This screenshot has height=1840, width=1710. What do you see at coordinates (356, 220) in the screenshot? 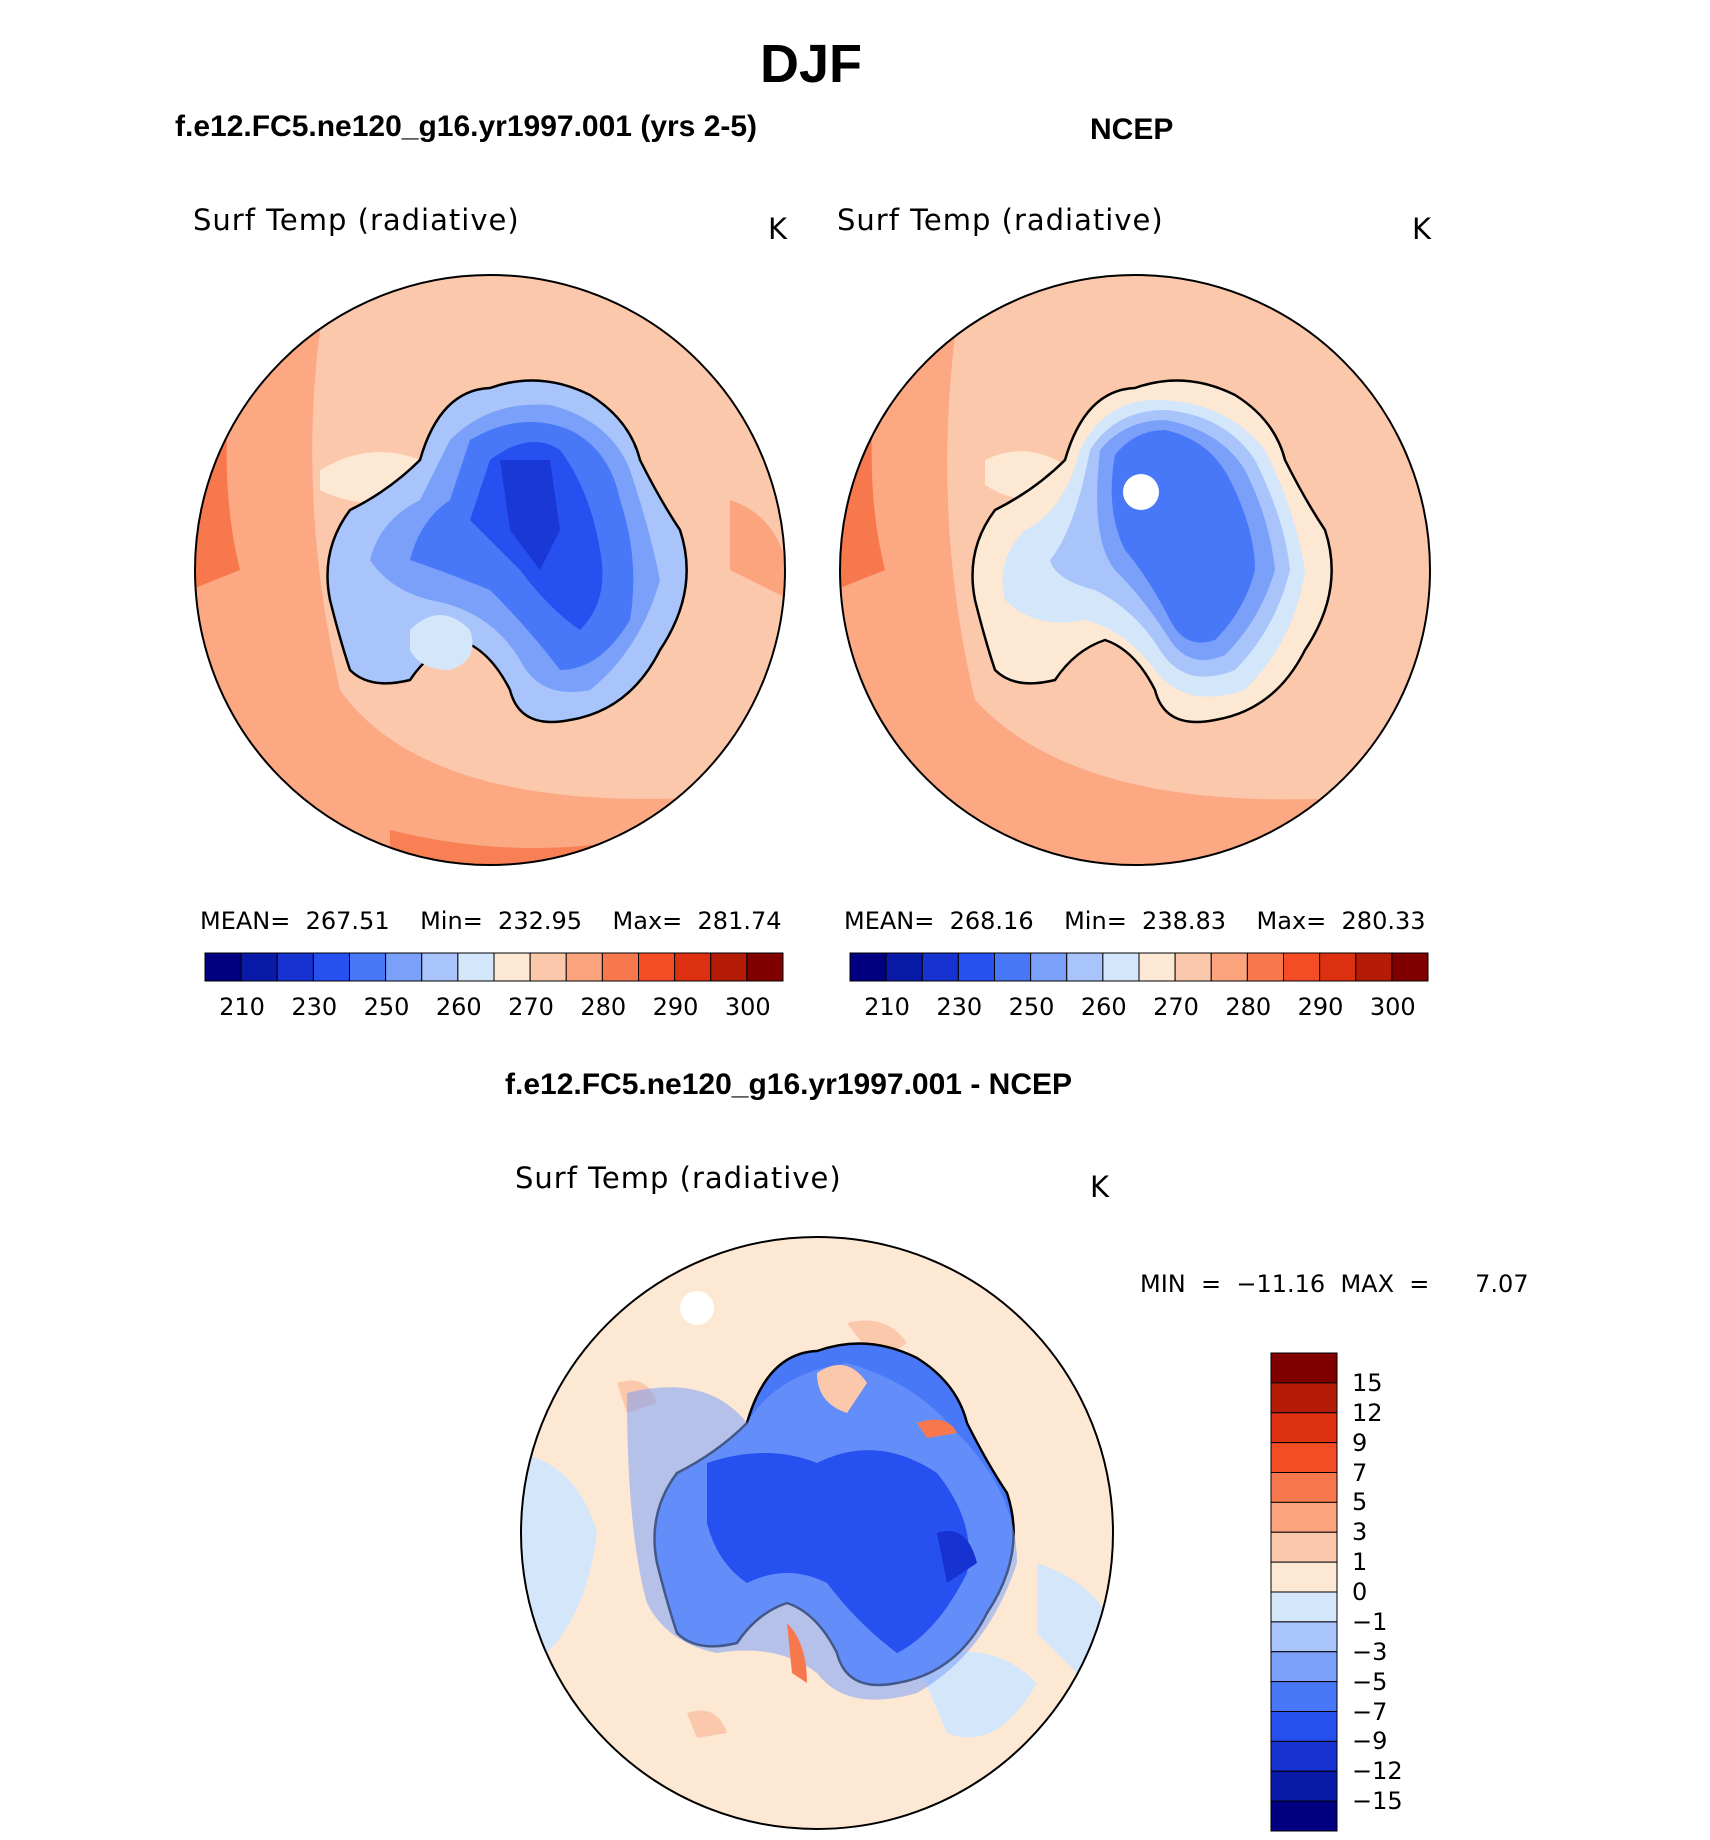
I see `left-variable-label: Surf Temp (radiative)` at bounding box center [356, 220].